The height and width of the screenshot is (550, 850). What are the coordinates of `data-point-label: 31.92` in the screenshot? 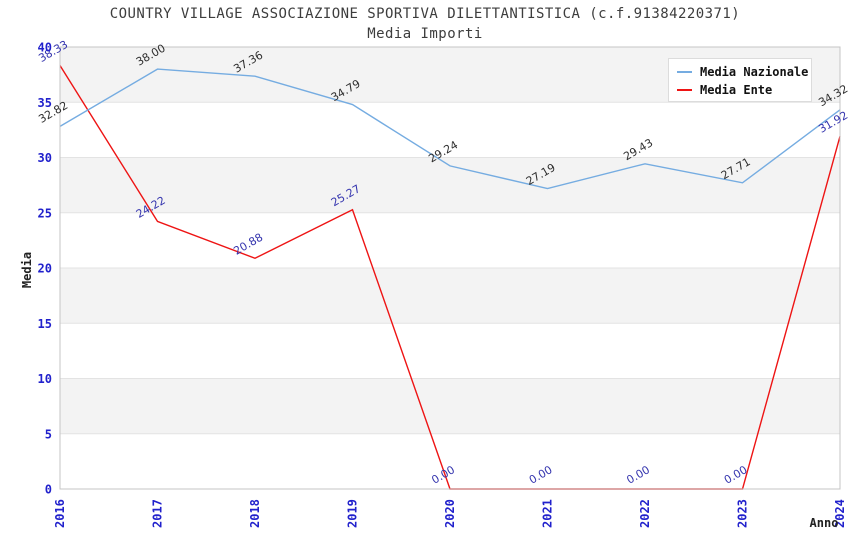 It's located at (833, 122).